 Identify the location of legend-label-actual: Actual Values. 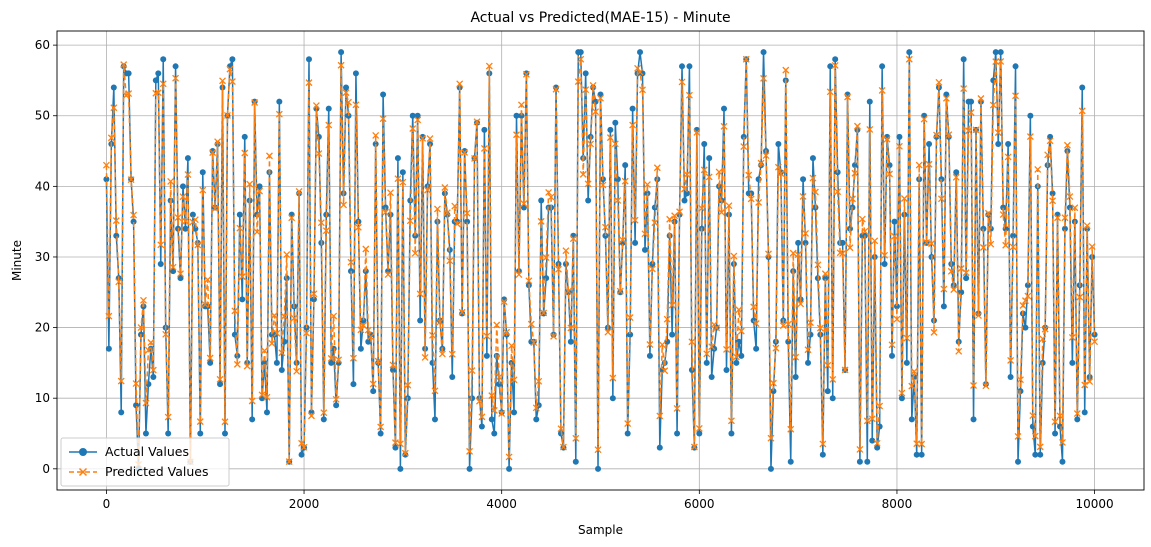
(147, 451).